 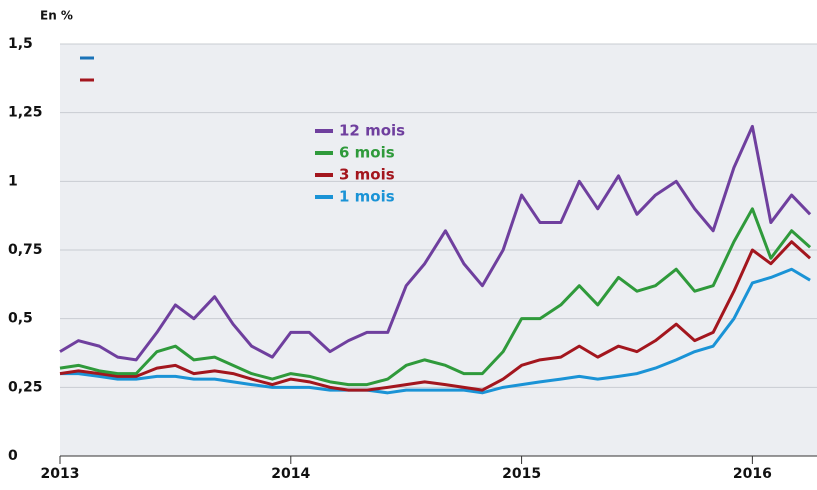 I want to click on legend-label: 1 mois, so click(x=367, y=197).